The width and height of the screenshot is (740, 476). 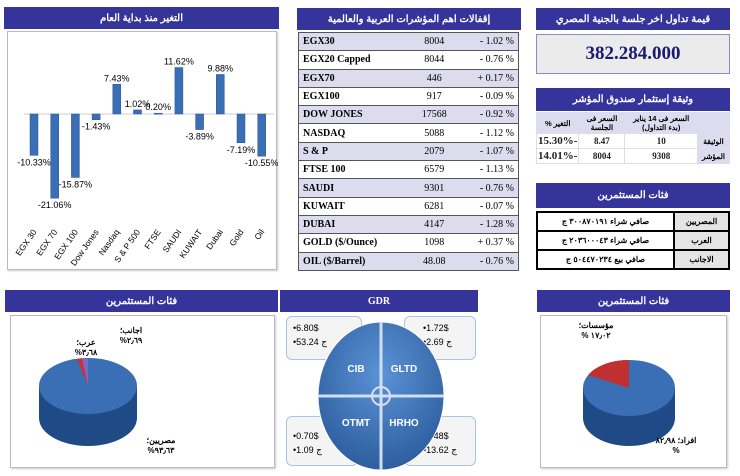 What do you see at coordinates (434, 225) in the screenshot?
I see `index-value: 4147` at bounding box center [434, 225].